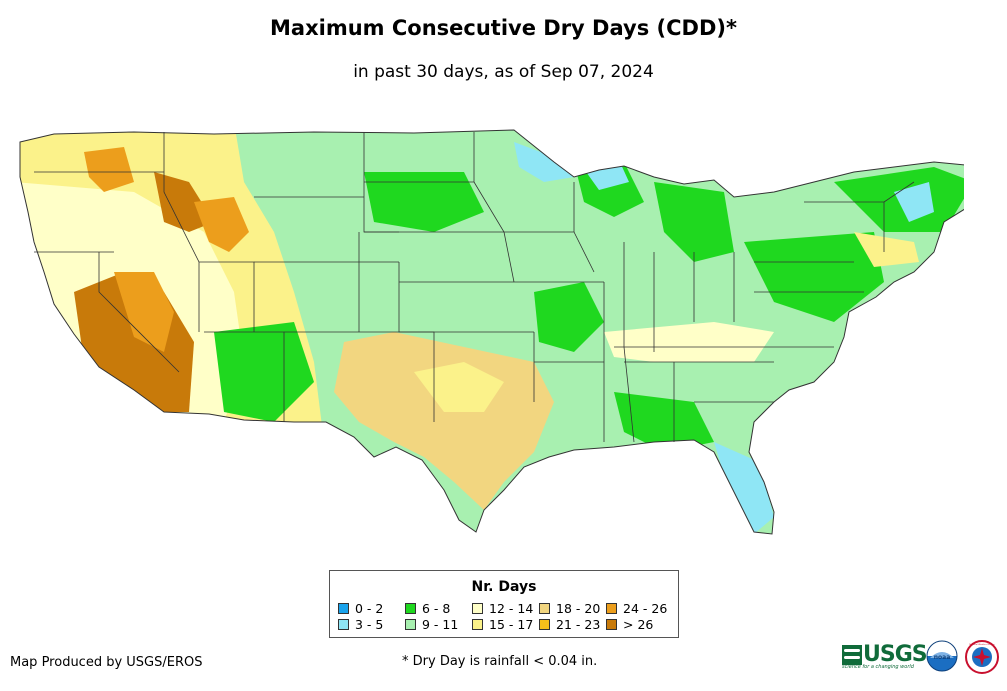 Image resolution: width=1007 pixels, height=691 pixels. I want to click on map-subtitle: in past 30 days, as of Sep 07, 2024, so click(503, 72).